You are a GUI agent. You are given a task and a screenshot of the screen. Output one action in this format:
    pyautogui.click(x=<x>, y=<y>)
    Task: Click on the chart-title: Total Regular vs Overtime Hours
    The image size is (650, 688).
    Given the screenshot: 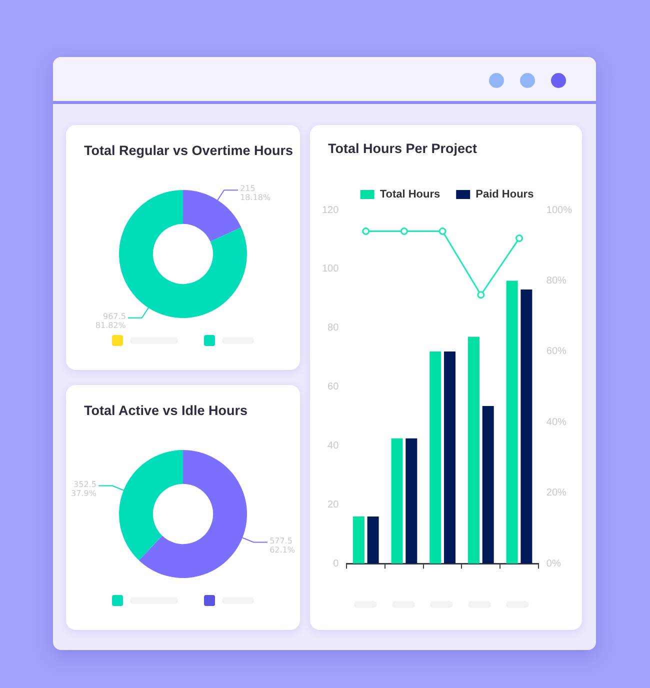 What is the action you would take?
    pyautogui.click(x=189, y=150)
    